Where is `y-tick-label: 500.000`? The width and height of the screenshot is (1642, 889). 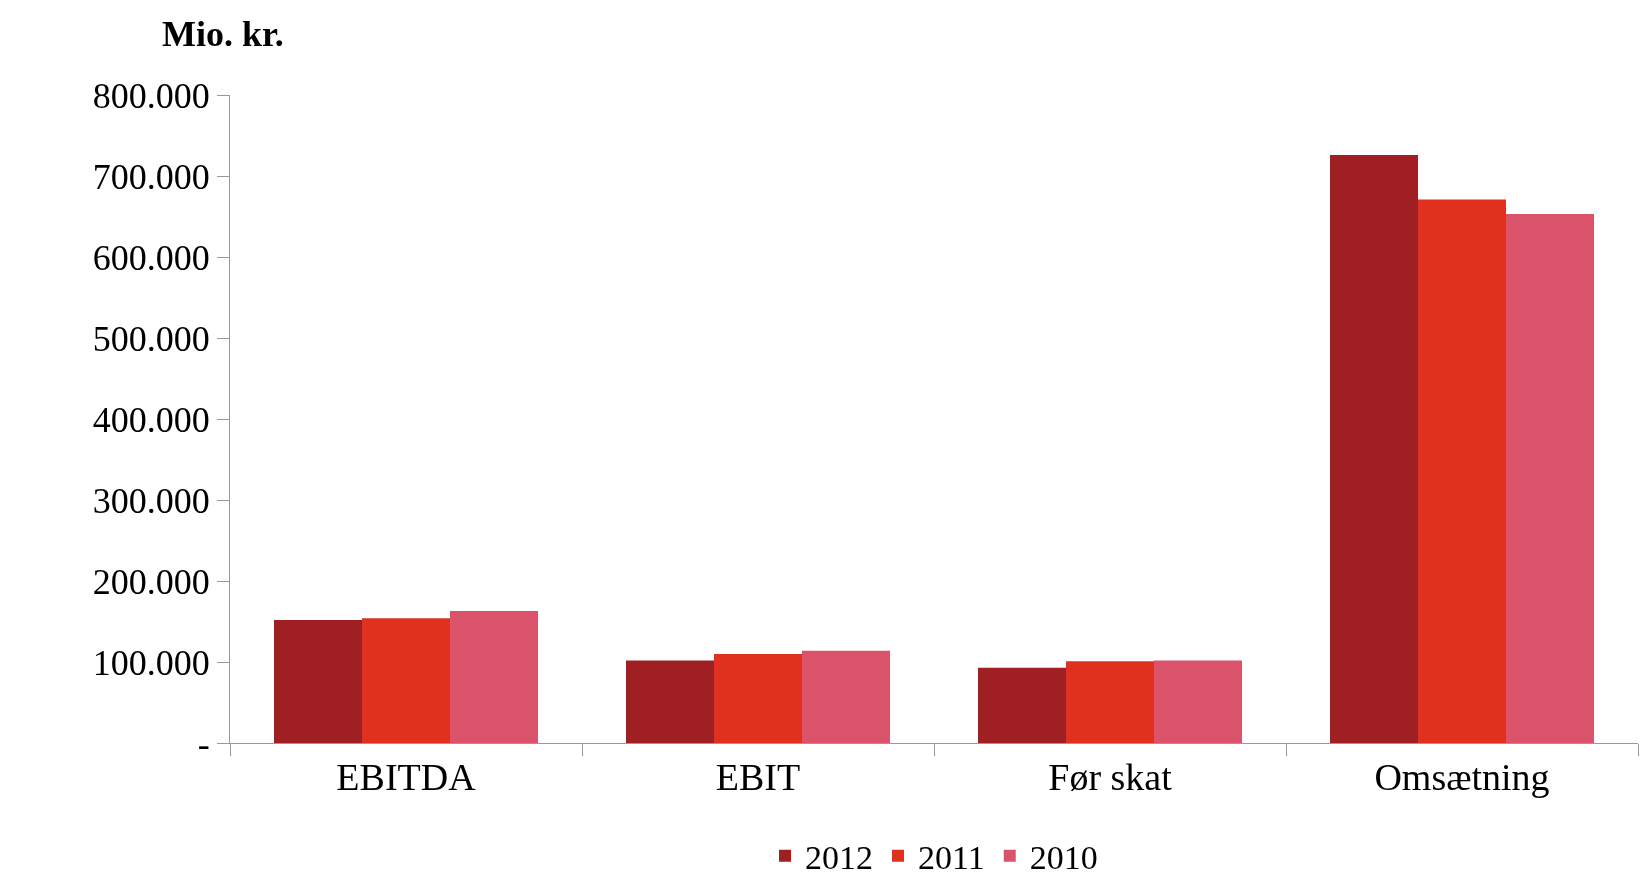
y-tick-label: 500.000 is located at coordinates (151, 338).